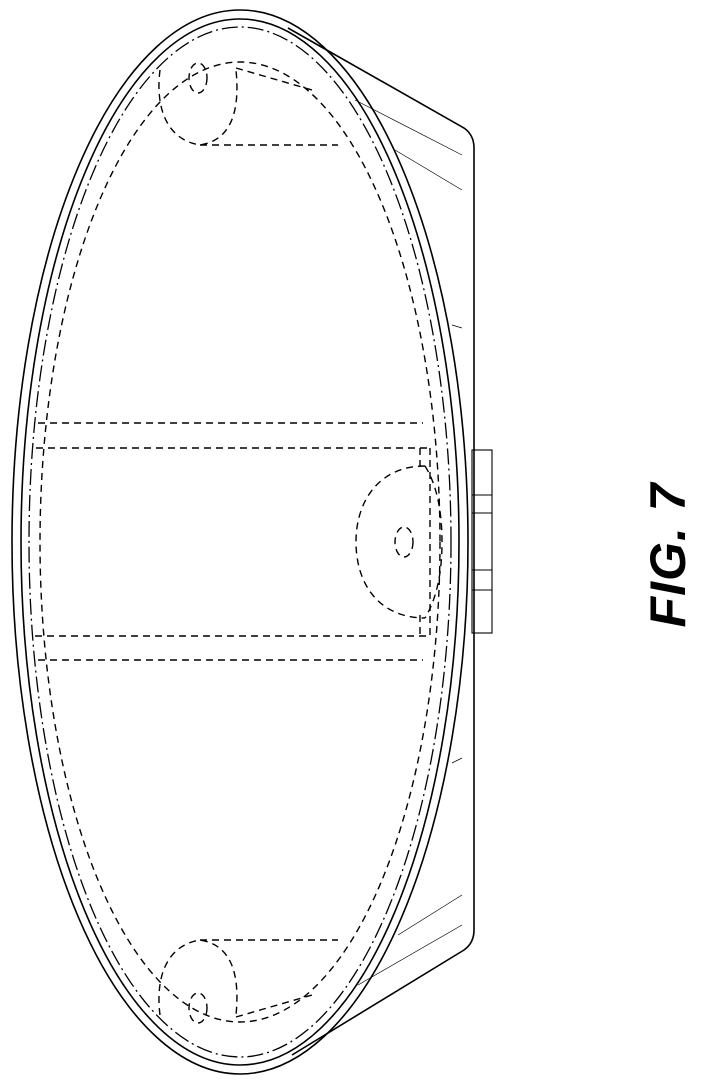 The height and width of the screenshot is (1085, 703). I want to click on hidden-center-boss, so click(399, 542).